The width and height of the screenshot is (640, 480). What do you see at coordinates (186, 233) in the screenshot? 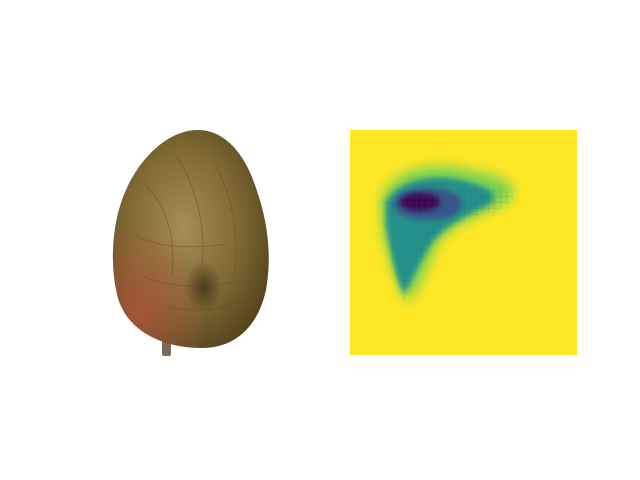
I see `skin-texture` at bounding box center [186, 233].